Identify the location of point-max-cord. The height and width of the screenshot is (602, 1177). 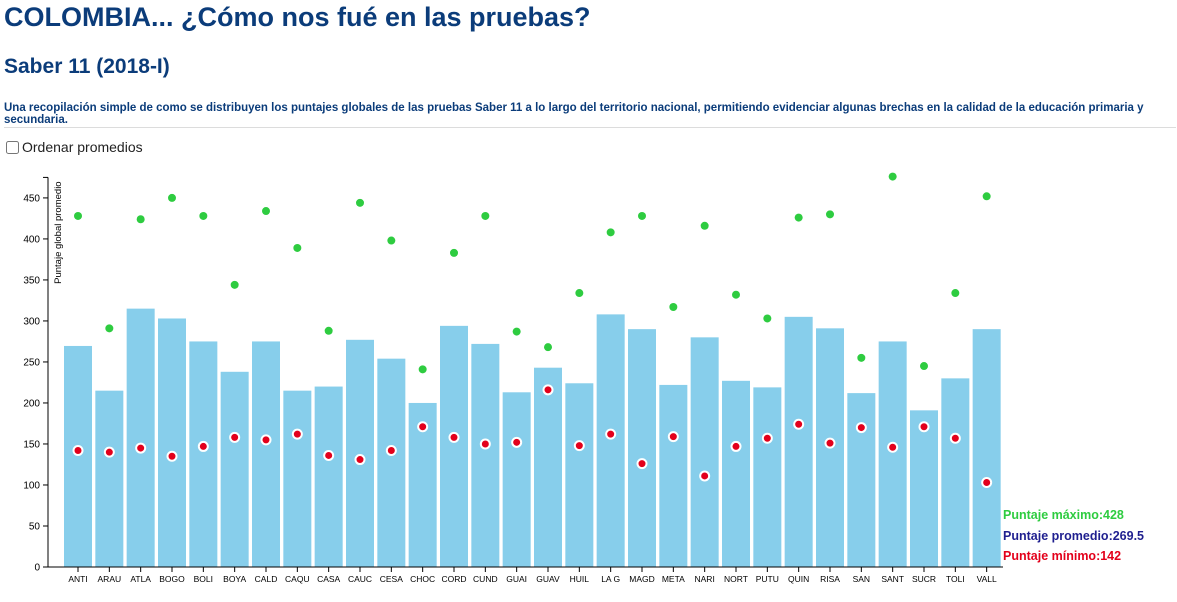
(454, 252).